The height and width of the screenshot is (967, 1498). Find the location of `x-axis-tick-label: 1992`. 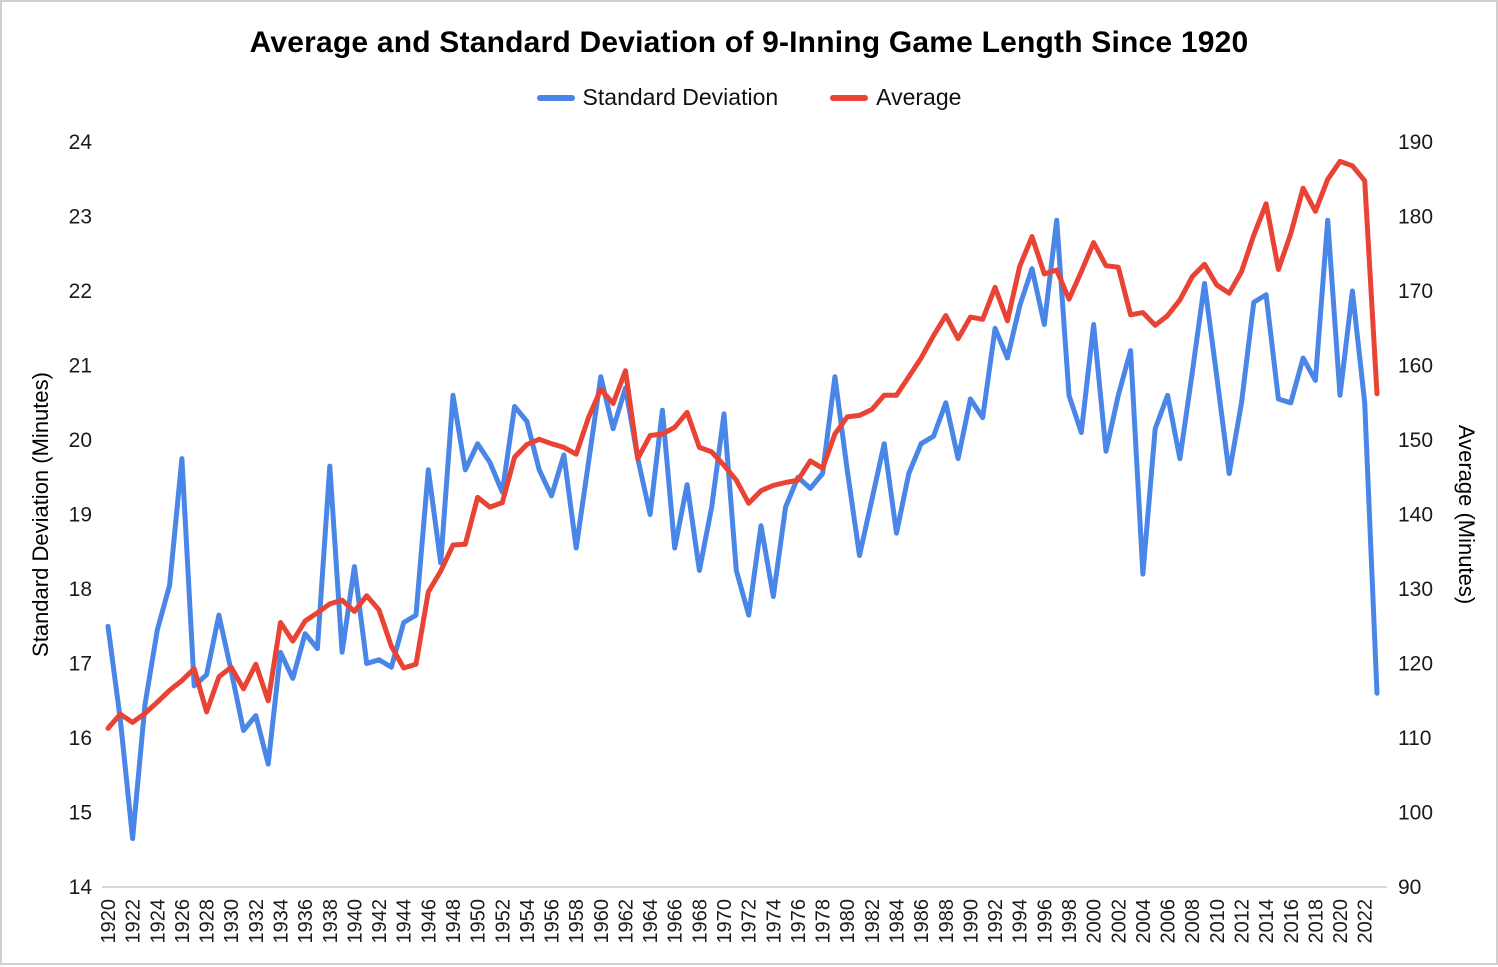

x-axis-tick-label: 1992 is located at coordinates (996, 921).